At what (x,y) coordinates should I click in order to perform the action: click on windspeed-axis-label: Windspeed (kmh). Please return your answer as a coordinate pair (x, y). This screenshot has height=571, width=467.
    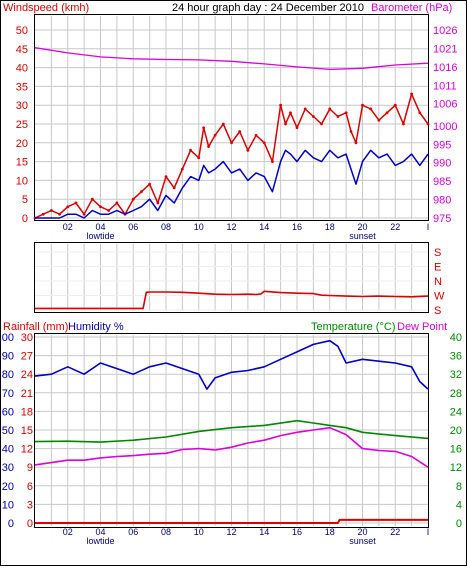
    Looking at the image, I should click on (46, 8).